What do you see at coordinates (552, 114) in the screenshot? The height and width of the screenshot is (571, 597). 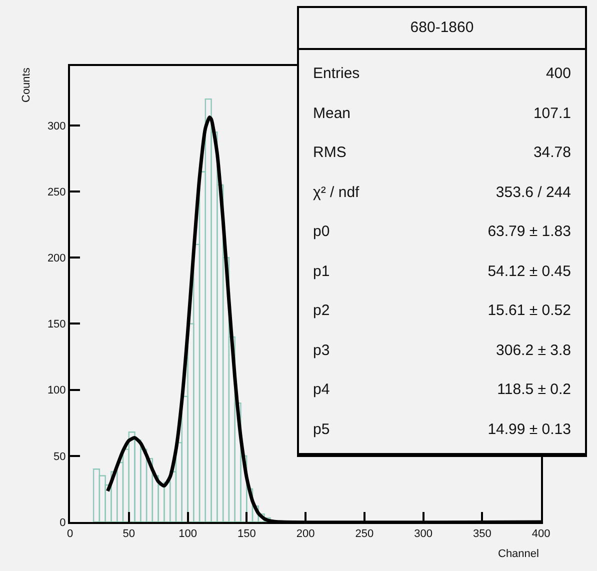 I see `annotation: 107.1` at bounding box center [552, 114].